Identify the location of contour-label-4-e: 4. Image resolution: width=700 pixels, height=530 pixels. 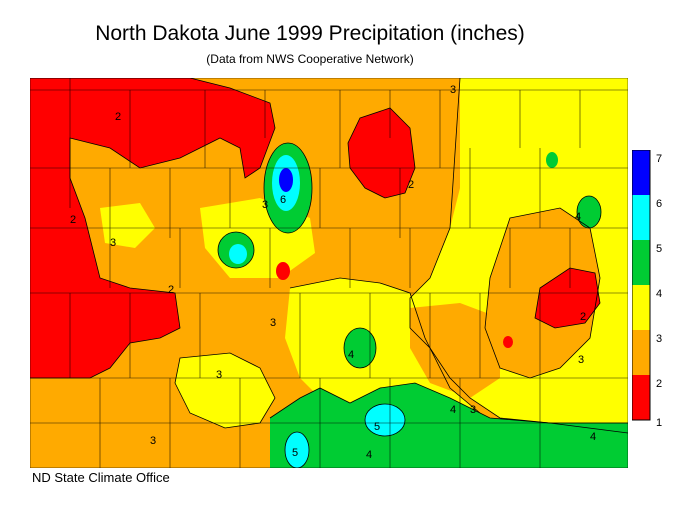
(369, 455).